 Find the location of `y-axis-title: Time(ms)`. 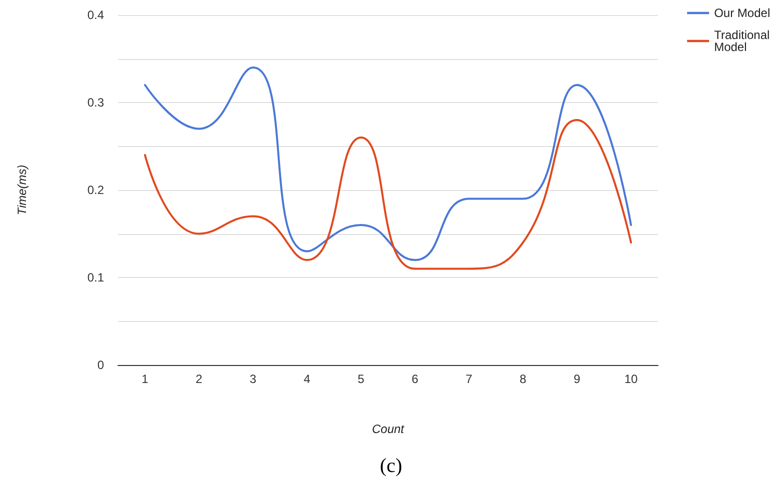

y-axis-title: Time(ms) is located at coordinates (22, 190).